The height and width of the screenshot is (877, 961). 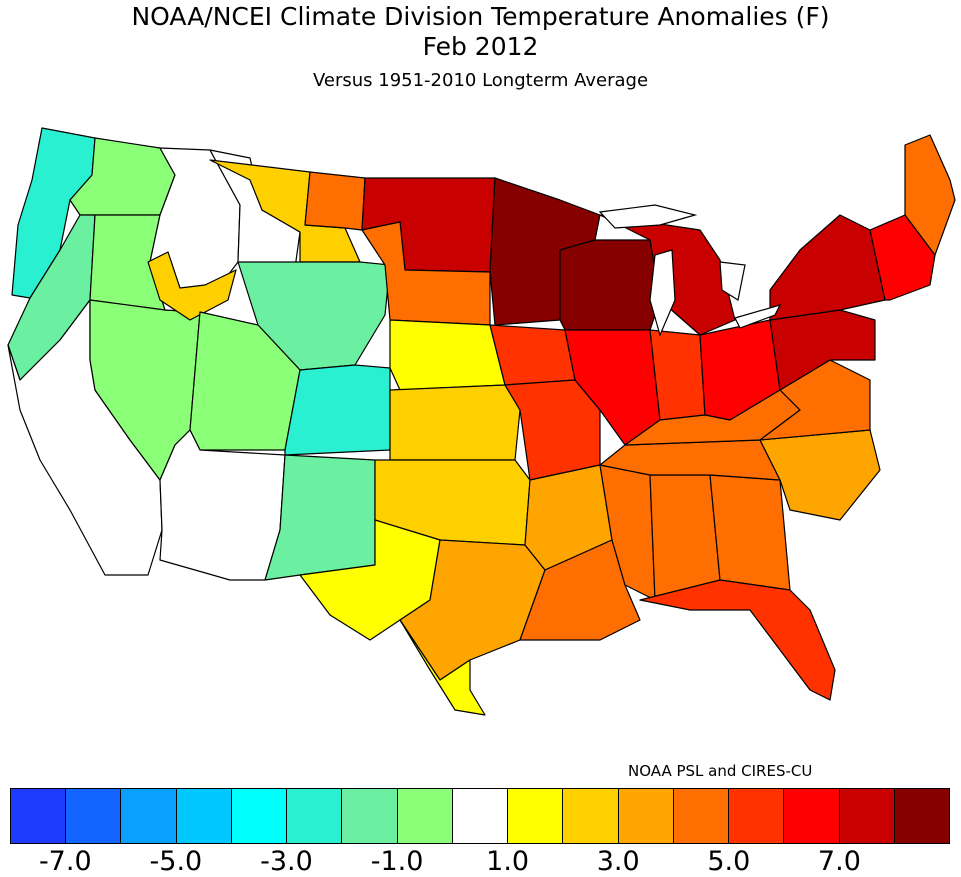 I want to click on region-new-york, so click(x=827, y=267).